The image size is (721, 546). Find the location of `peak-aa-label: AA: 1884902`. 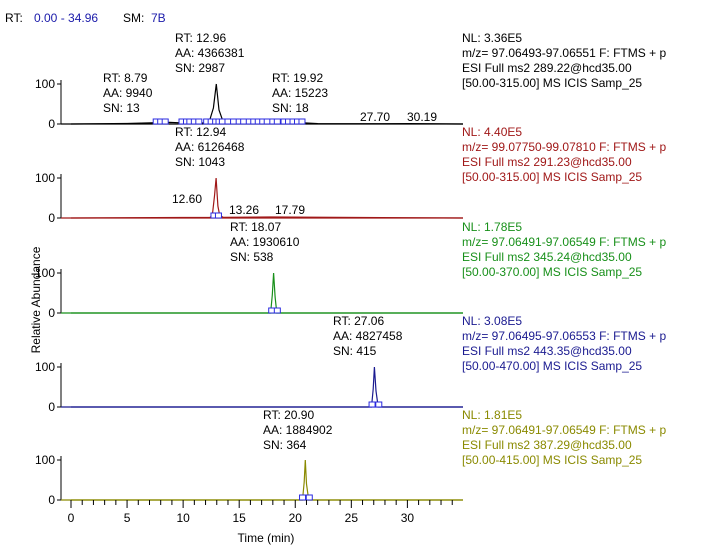

peak-aa-label: AA: 1884902 is located at coordinates (298, 430).